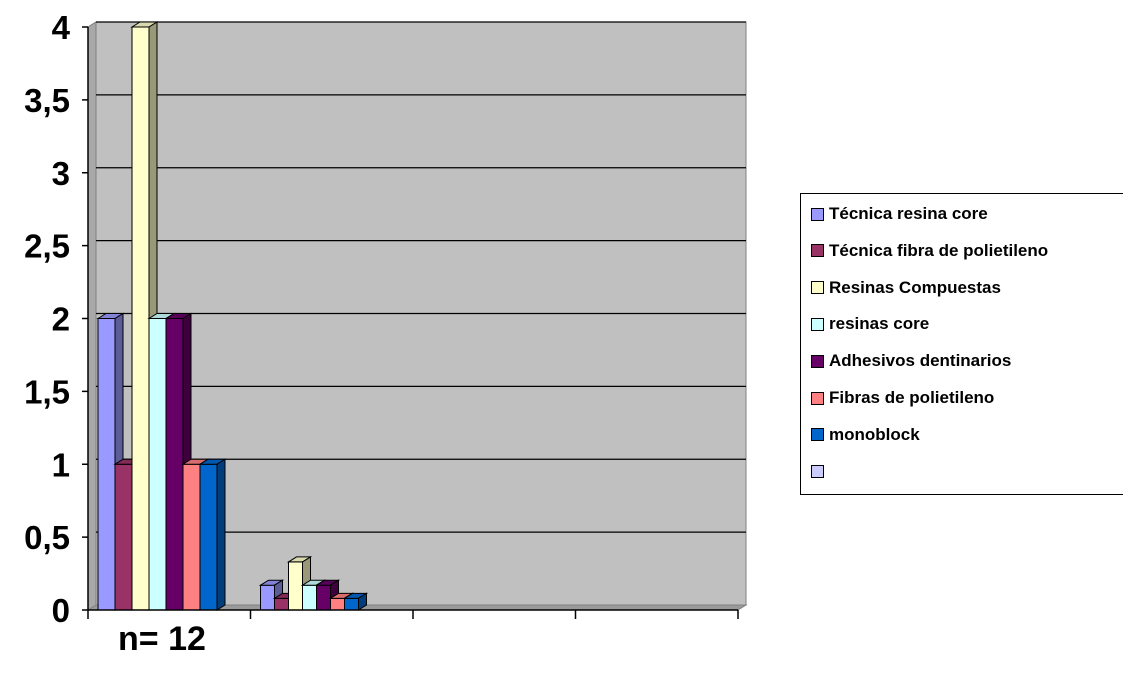  Describe the element at coordinates (47, 246) in the screenshot. I see `y-tick-label: 2,5` at that location.